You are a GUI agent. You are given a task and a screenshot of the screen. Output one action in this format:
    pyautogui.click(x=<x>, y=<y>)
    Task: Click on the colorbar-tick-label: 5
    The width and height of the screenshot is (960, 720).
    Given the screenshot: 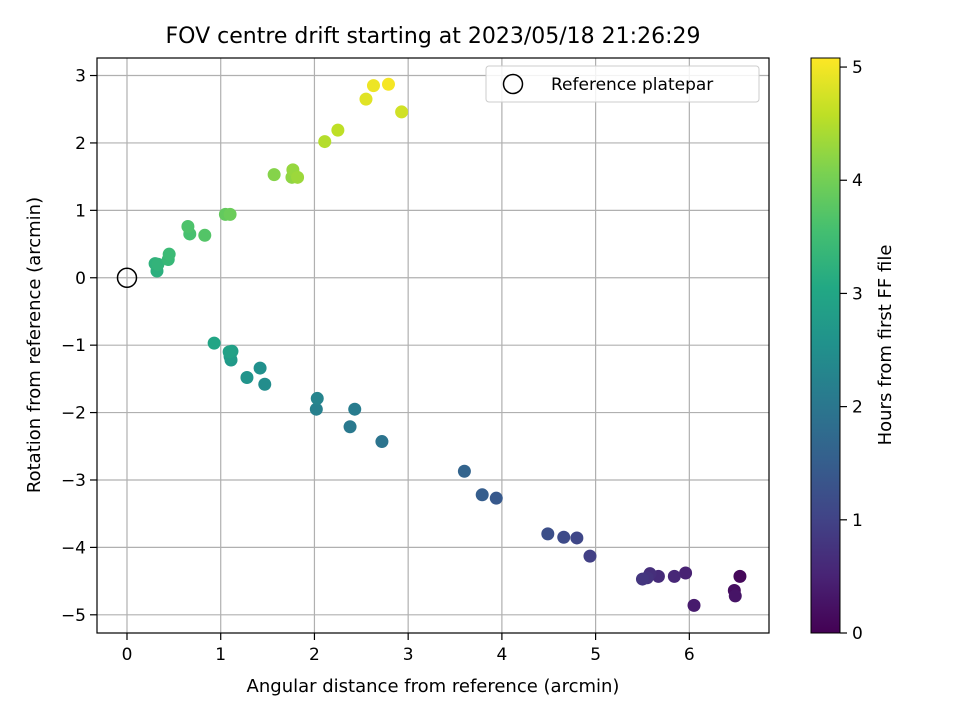 What is the action you would take?
    pyautogui.click(x=857, y=68)
    